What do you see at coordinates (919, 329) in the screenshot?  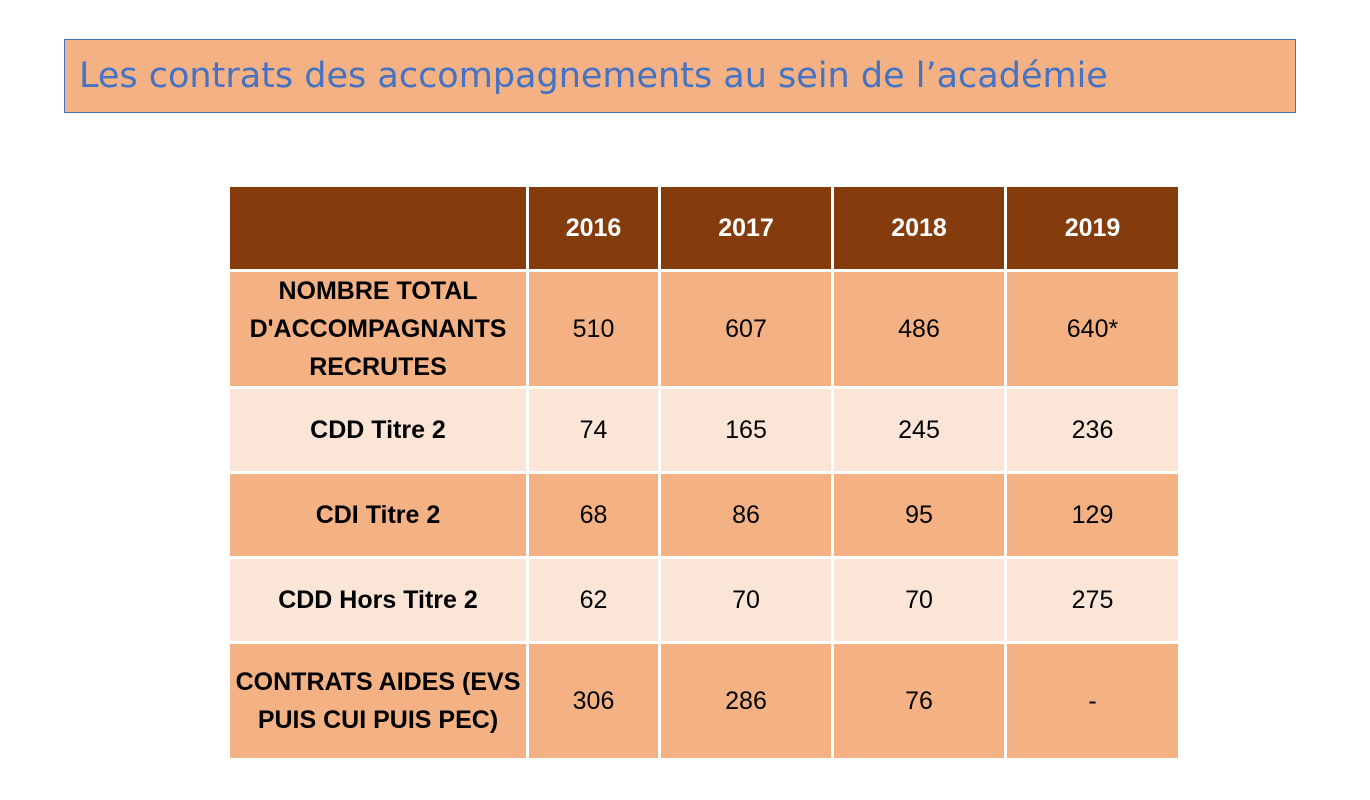 I see `table-cell: 486` at bounding box center [919, 329].